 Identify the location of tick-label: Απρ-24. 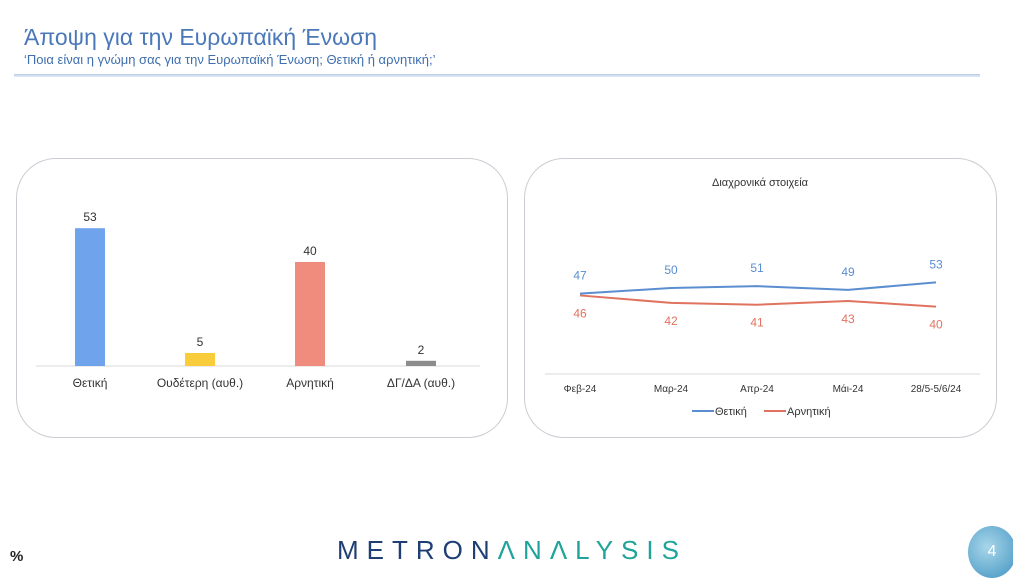
(757, 389).